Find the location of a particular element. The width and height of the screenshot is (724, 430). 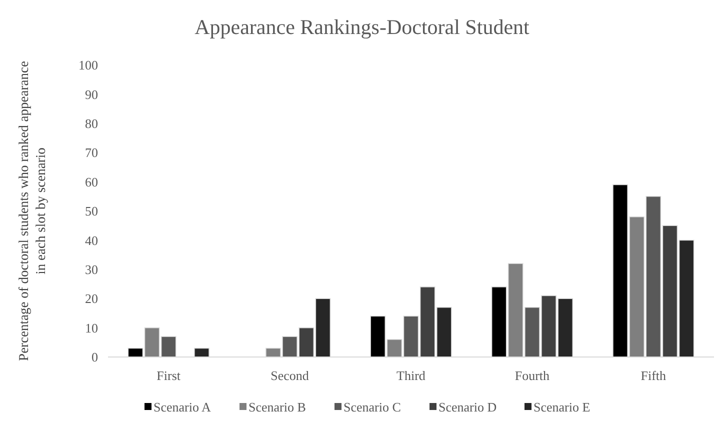

legend-label: Scenario B is located at coordinates (277, 407).